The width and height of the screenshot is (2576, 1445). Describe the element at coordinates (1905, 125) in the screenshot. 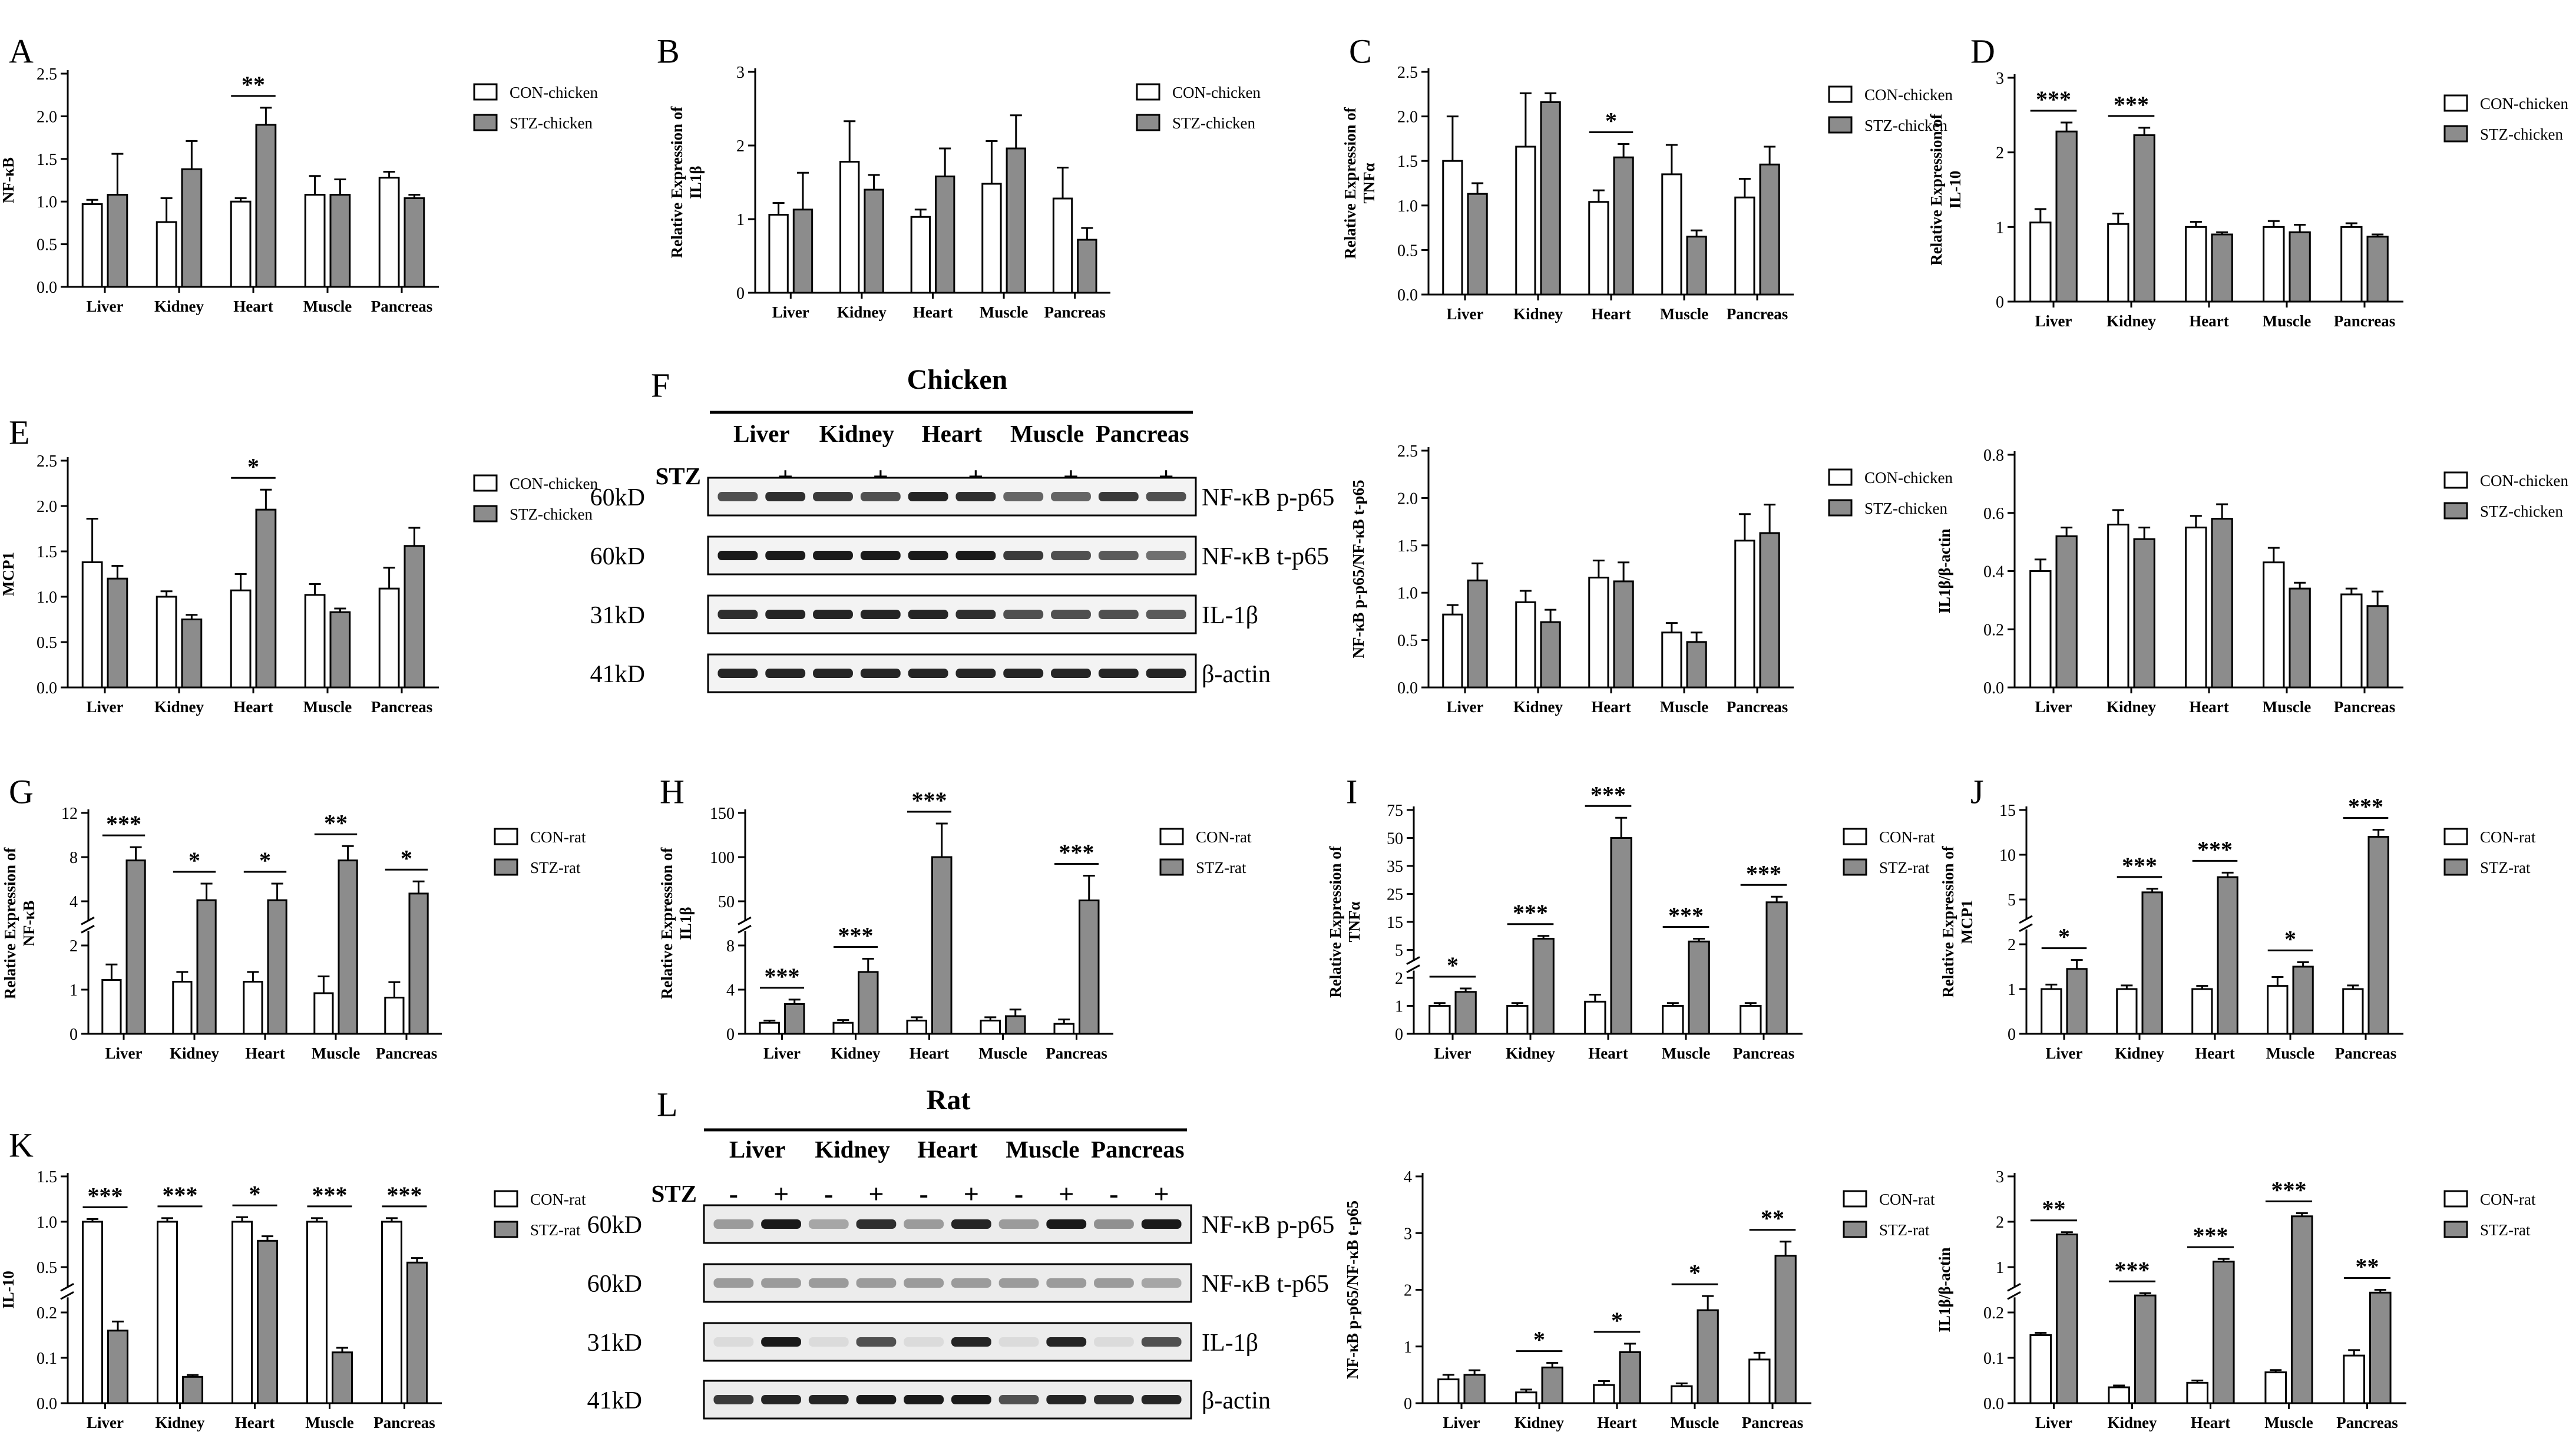

I see `legend-label: STZ-chicken` at that location.